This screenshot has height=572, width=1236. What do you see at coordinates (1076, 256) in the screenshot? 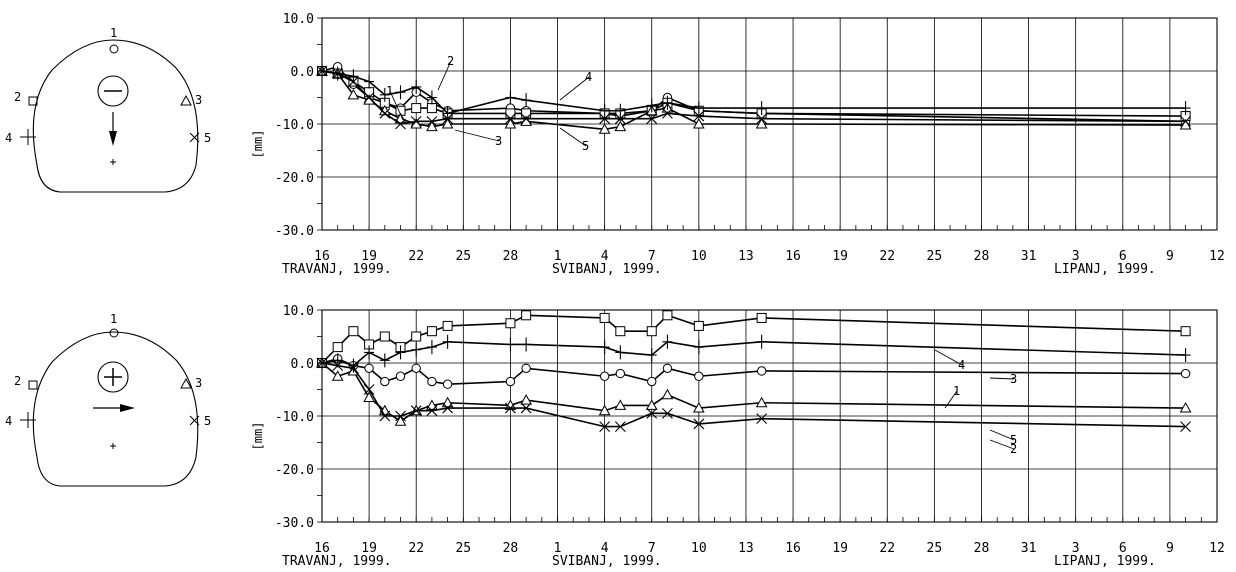
I see `x-tick-label: 3` at bounding box center [1076, 256].